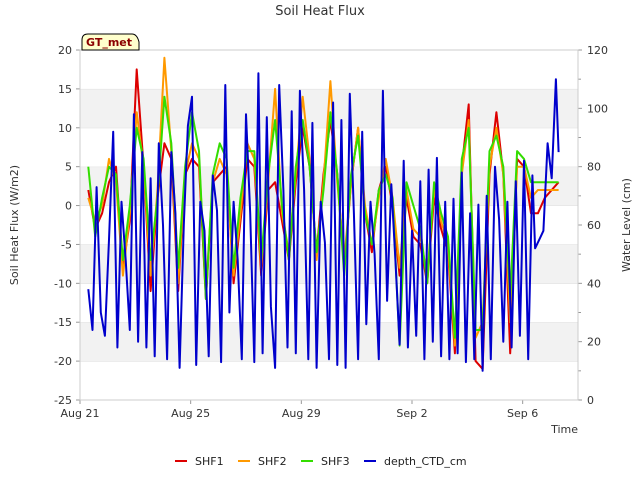 The image size is (640, 480). I want to click on right-axis-ticks: 0 20 40 60 80 100 120, so click(593, 225).